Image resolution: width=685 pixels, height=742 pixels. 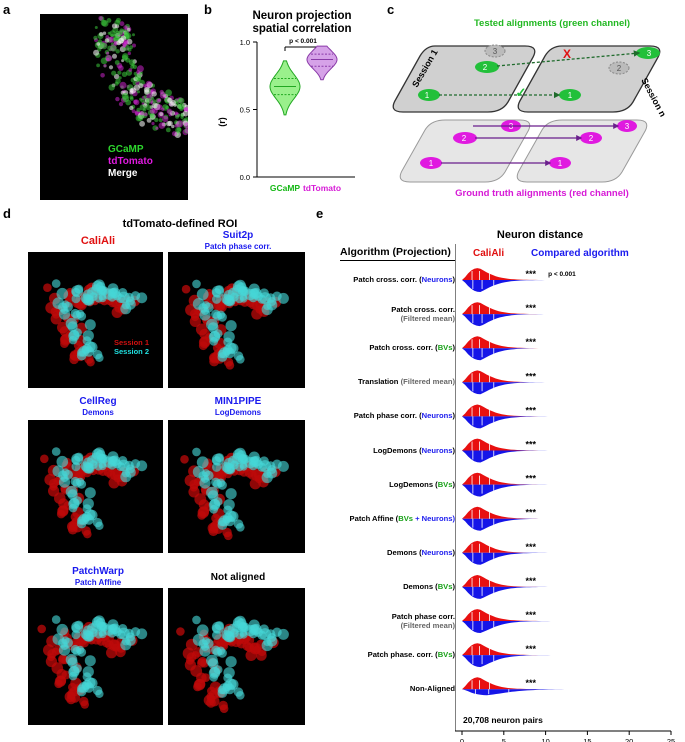 I want to click on significance-stars: ***, so click(x=531, y=274).